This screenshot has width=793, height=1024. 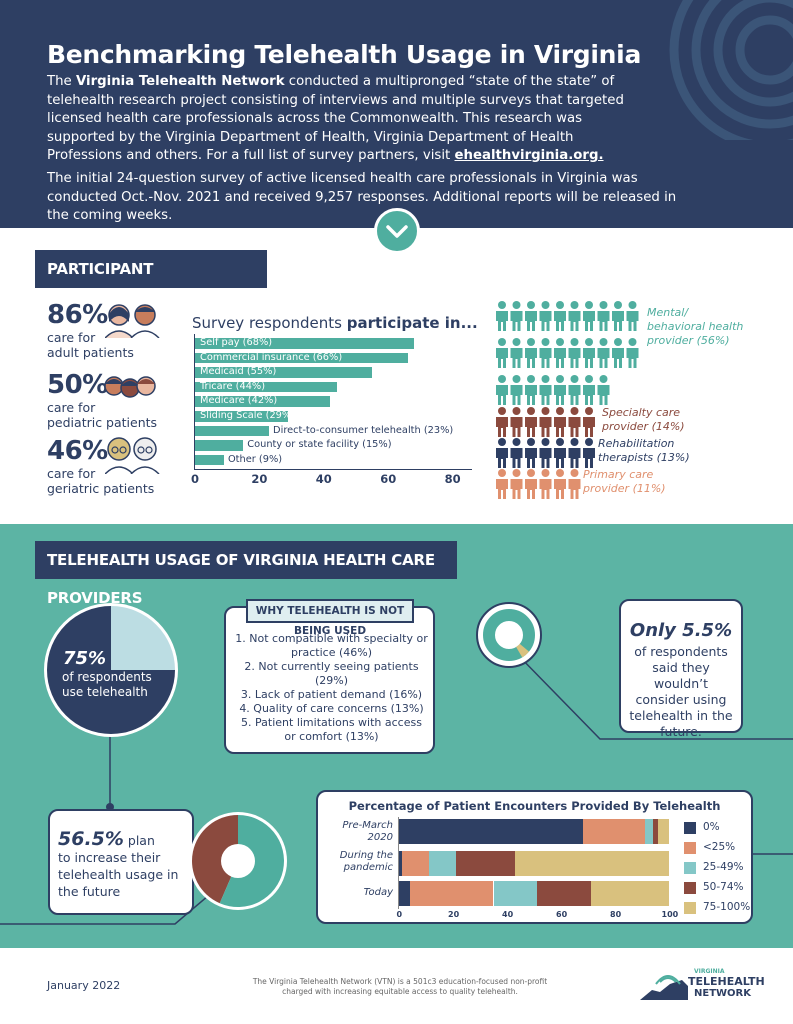 I want to click on plan-increase-donut, so click(x=238, y=861).